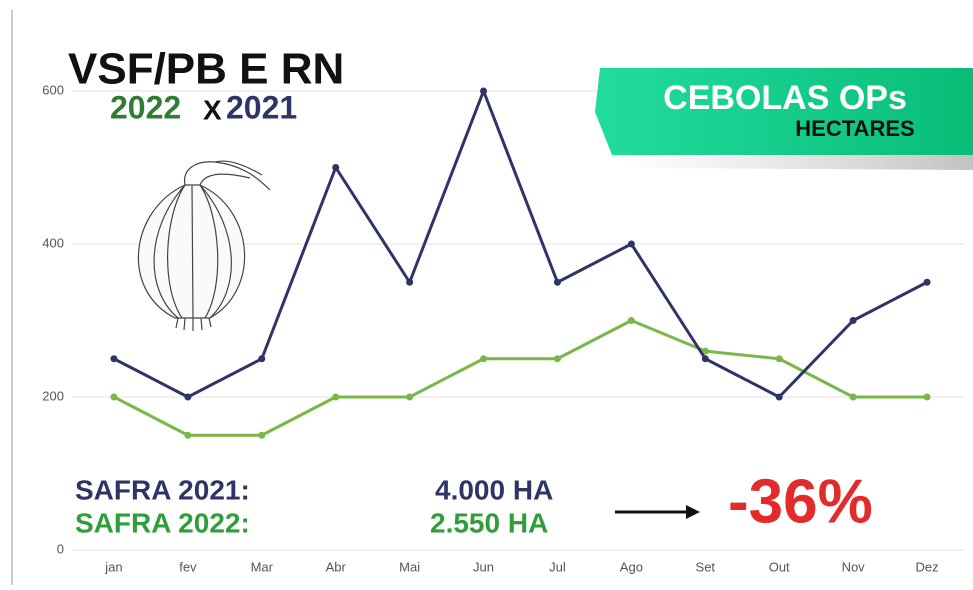 This screenshot has height=590, width=973. Describe the element at coordinates (779, 566) in the screenshot. I see `x-tick-label: Out` at that location.